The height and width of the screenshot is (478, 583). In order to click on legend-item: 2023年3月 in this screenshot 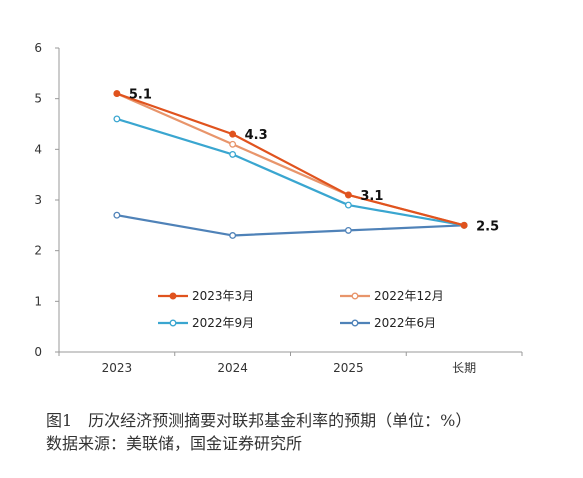, I will do `click(206, 296)`.